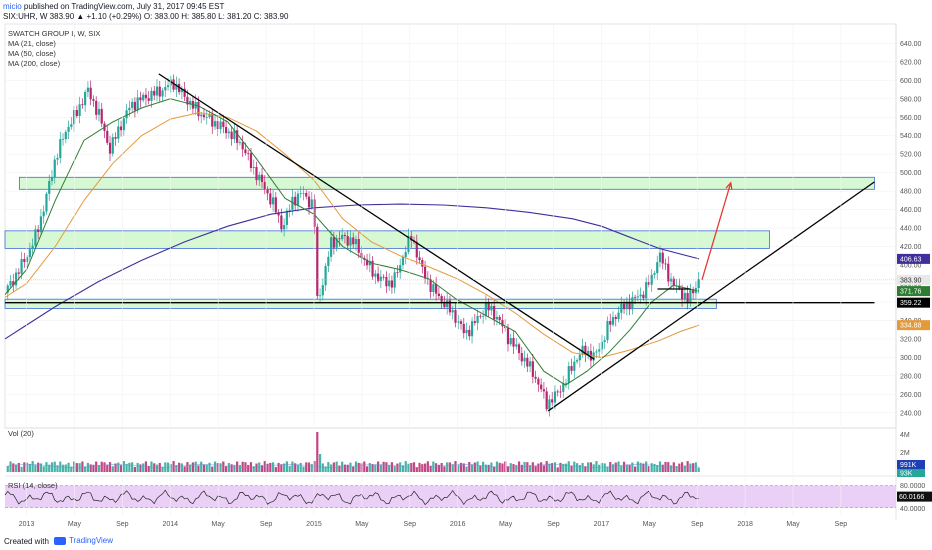  I want to click on rsi-pane: 80.0000 60.0166 40.0000, so click(468, 498).